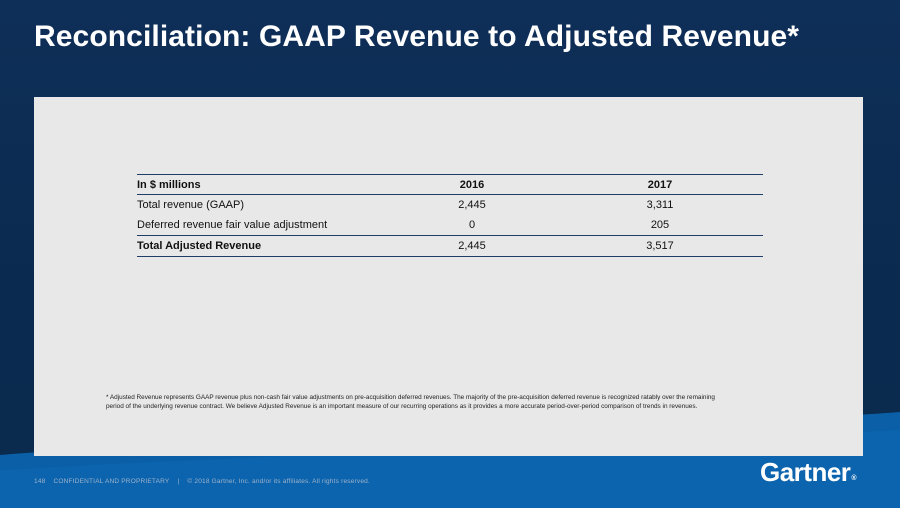  Describe the element at coordinates (472, 246) in the screenshot. I see `total-value-2016: 2,445` at that location.